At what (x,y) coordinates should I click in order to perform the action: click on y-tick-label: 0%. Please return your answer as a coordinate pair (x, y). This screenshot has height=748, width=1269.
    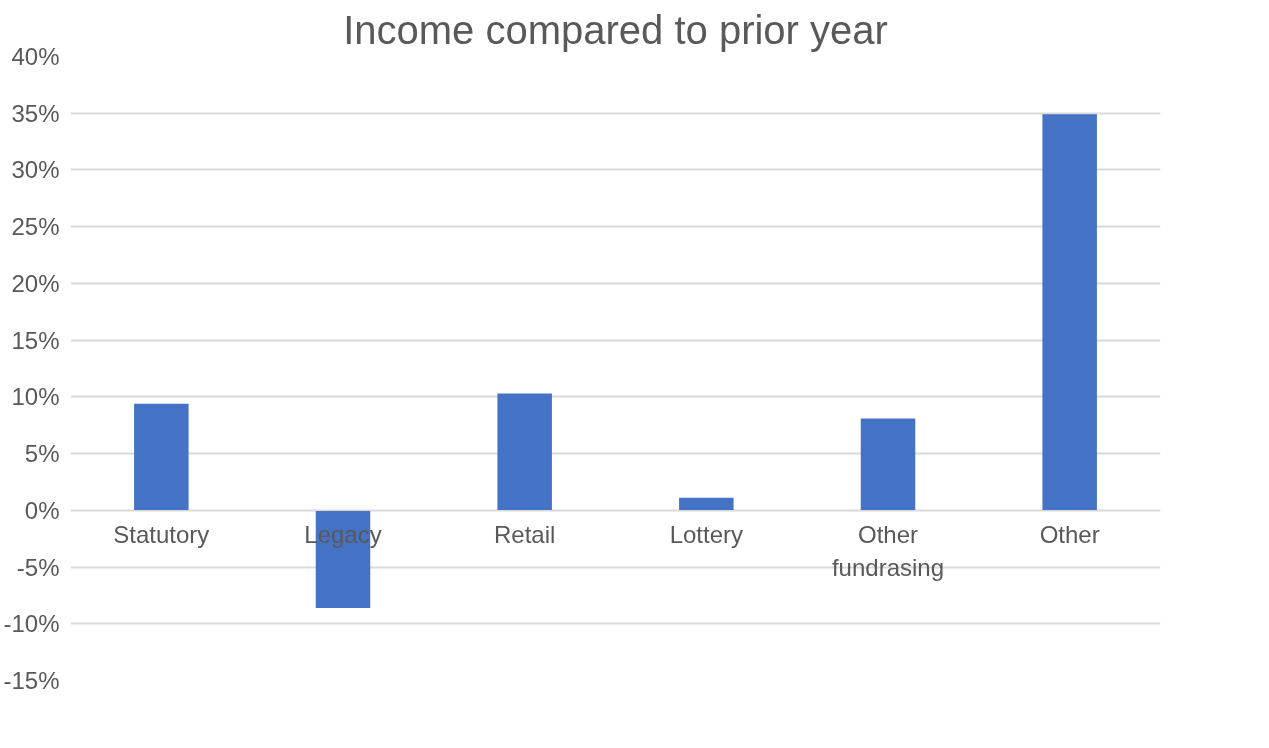
    Looking at the image, I should click on (42, 510).